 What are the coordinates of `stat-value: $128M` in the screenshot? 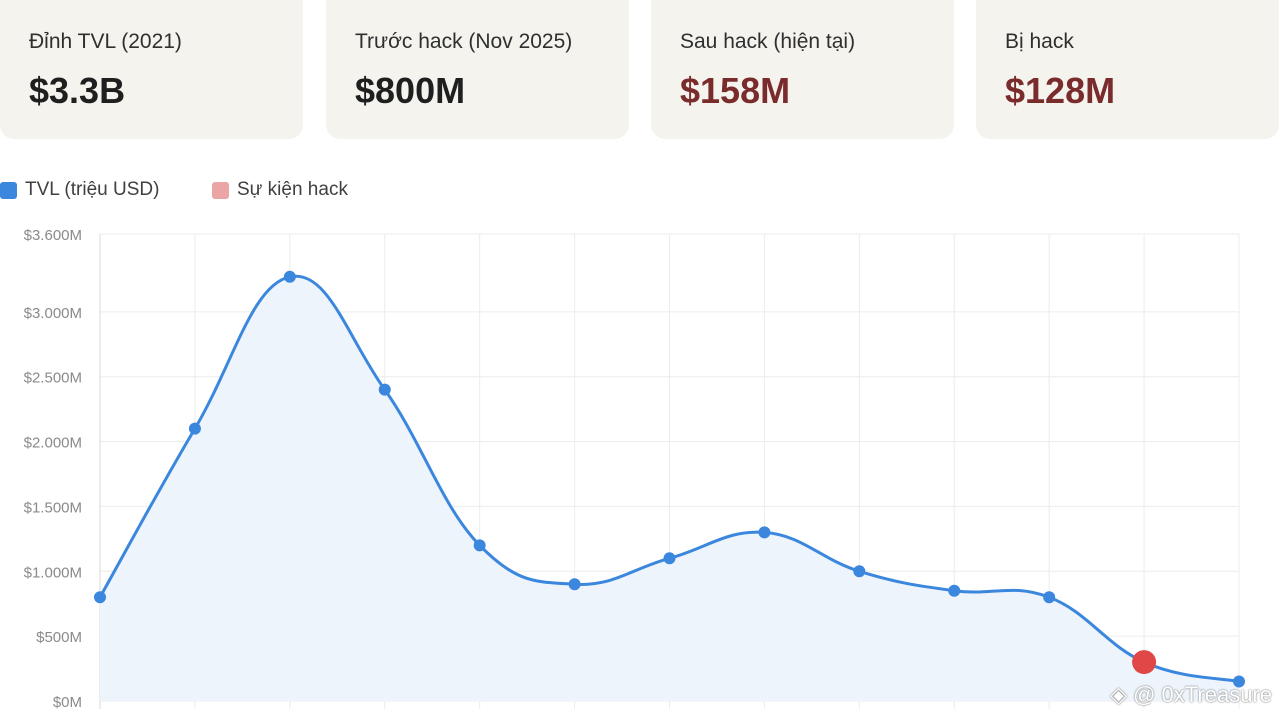 It's located at (1060, 90).